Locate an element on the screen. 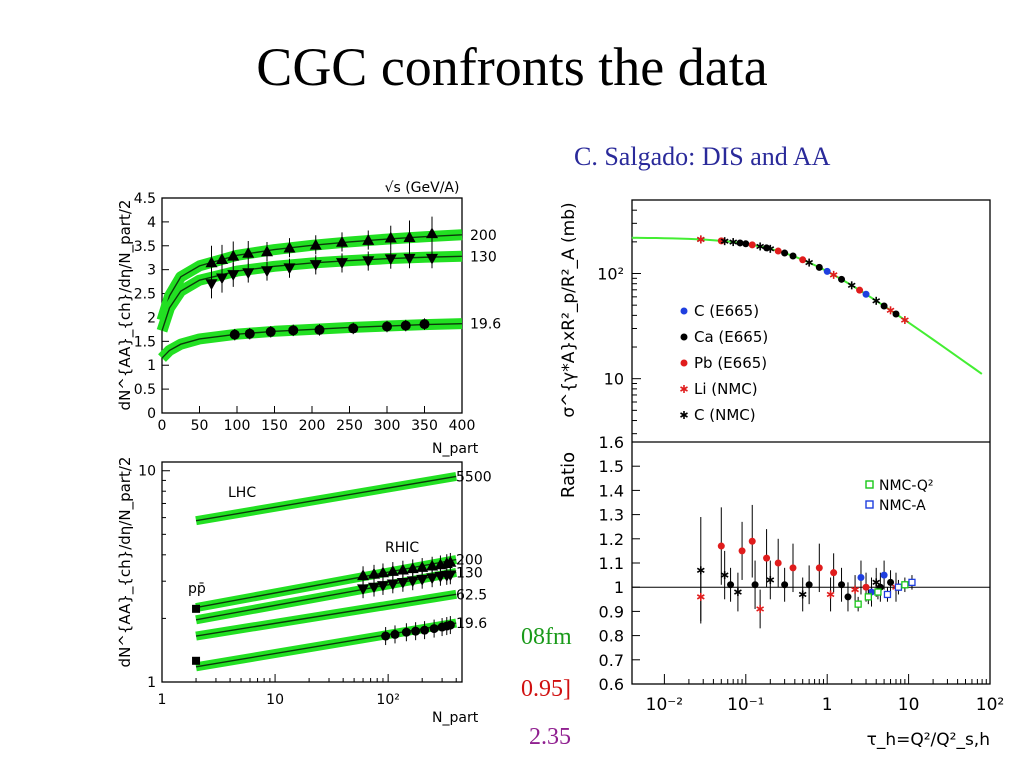 The image size is (1024, 768). panel1-ytick-label: 1 is located at coordinates (151, 366).